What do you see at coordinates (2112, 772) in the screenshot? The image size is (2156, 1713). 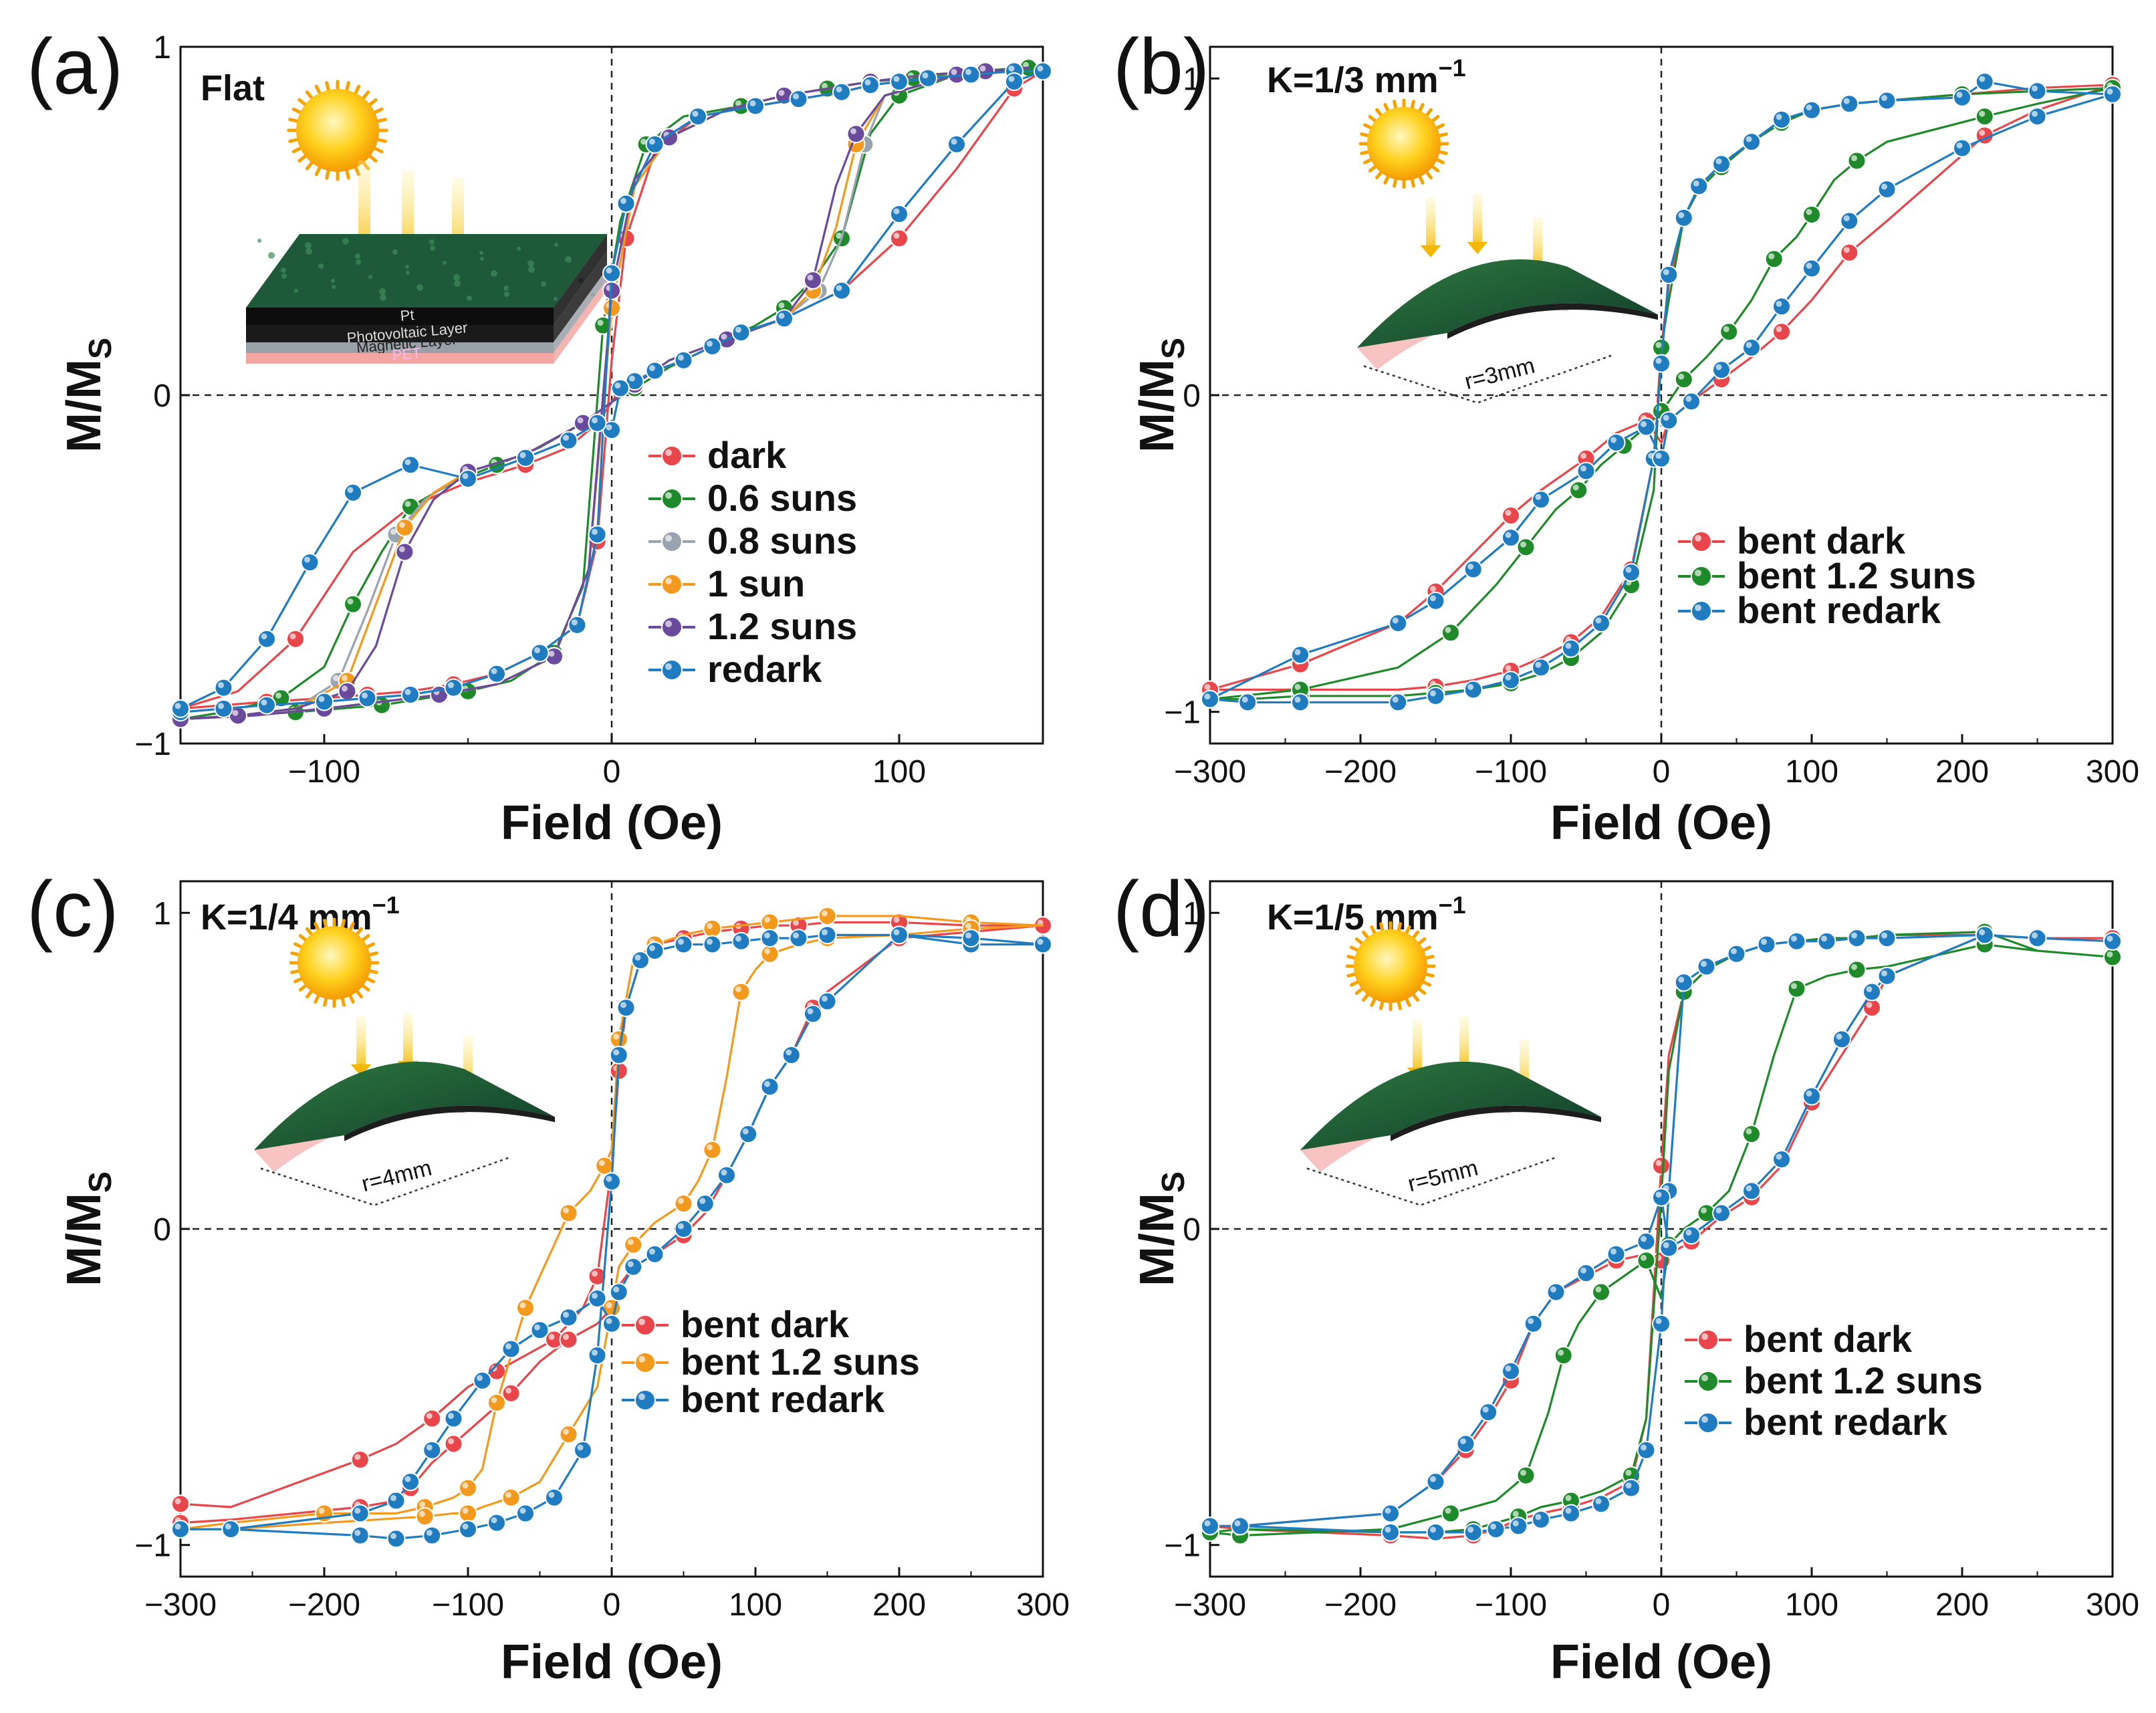 I see `x-tick-label: 300` at bounding box center [2112, 772].